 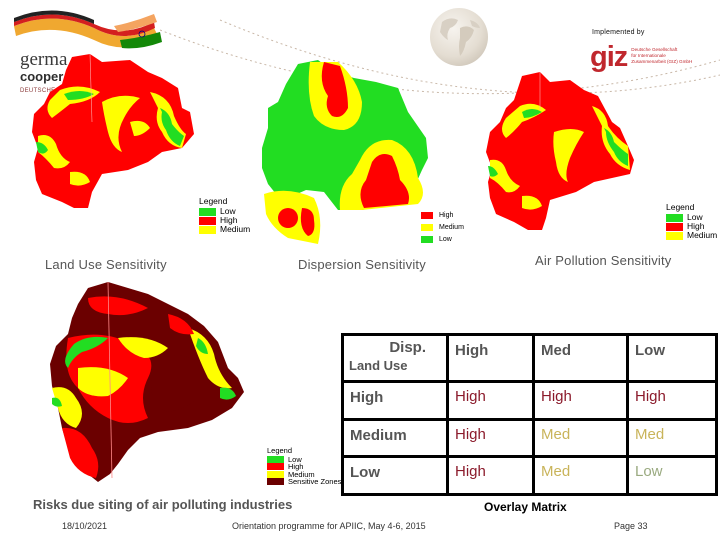 I want to click on land-use-legend: Legend Low High Medium, so click(x=224, y=215).